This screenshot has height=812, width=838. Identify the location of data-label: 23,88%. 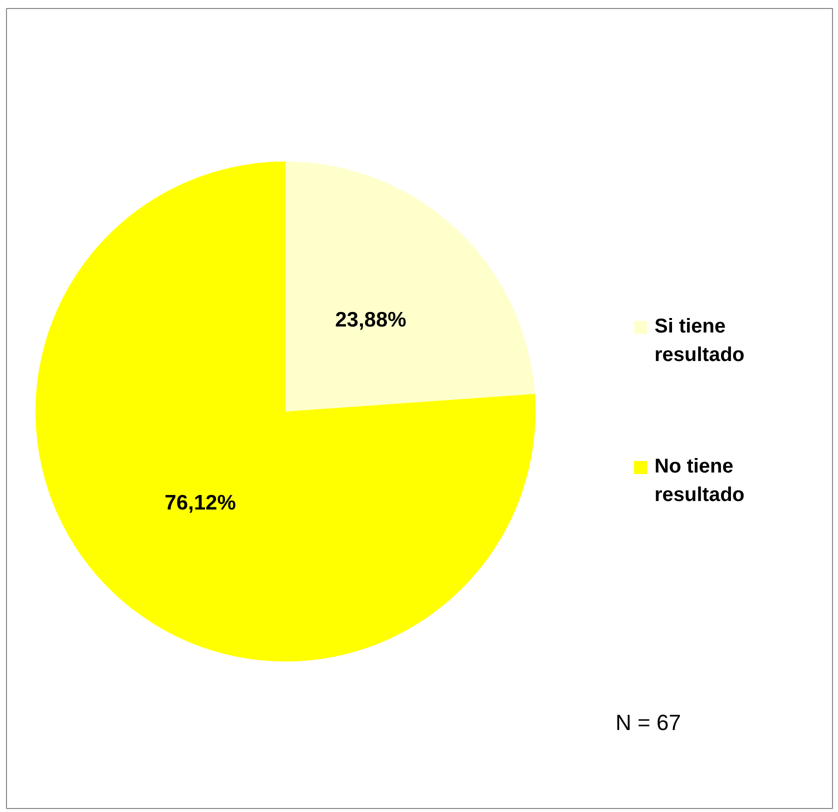
(371, 320).